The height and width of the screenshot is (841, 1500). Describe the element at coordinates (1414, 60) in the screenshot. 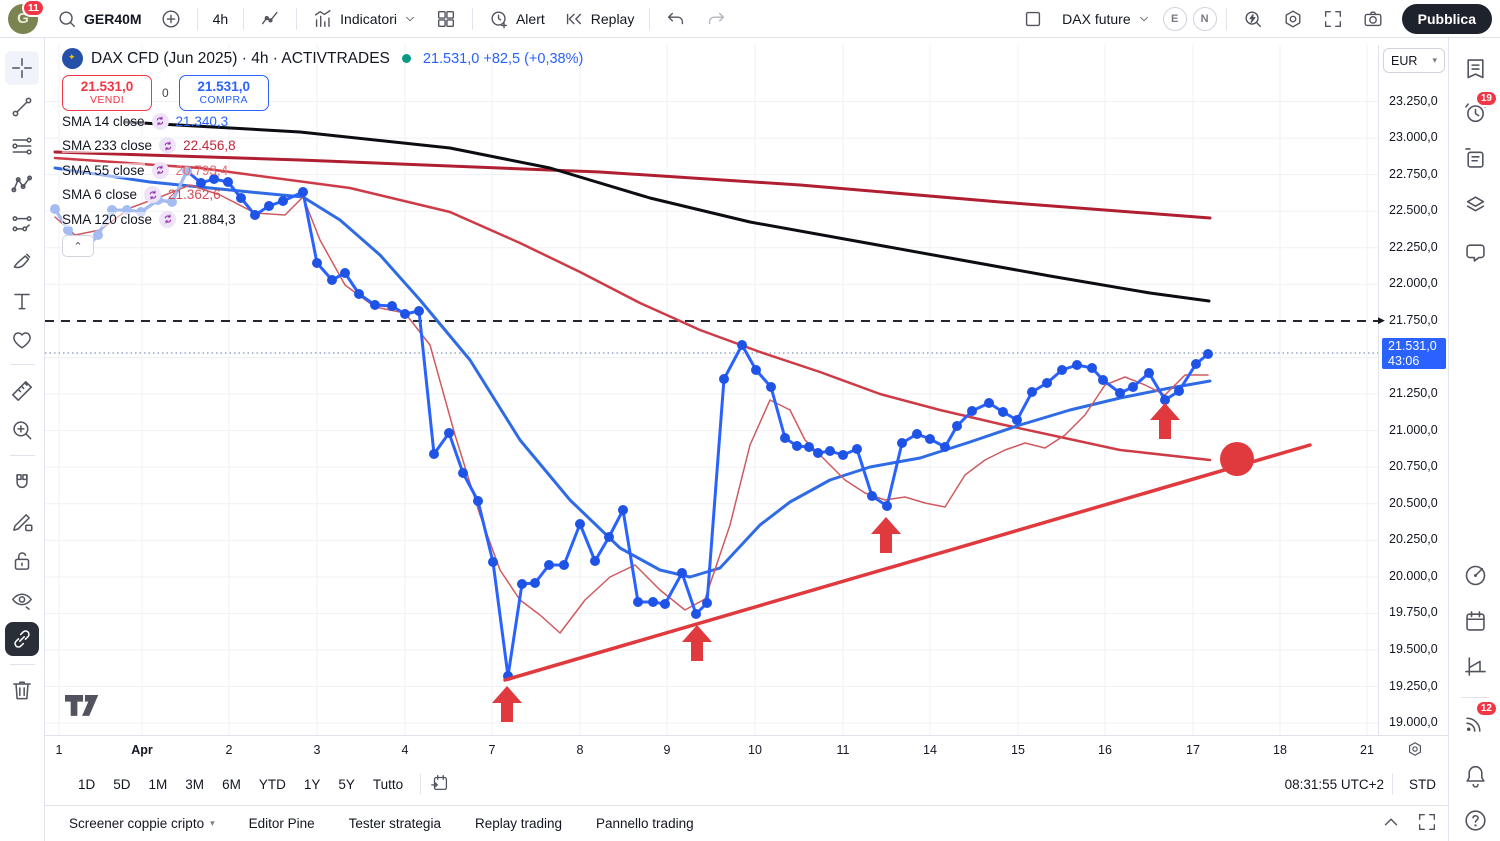

I see `currency-selector-button: EUR ▾` at that location.